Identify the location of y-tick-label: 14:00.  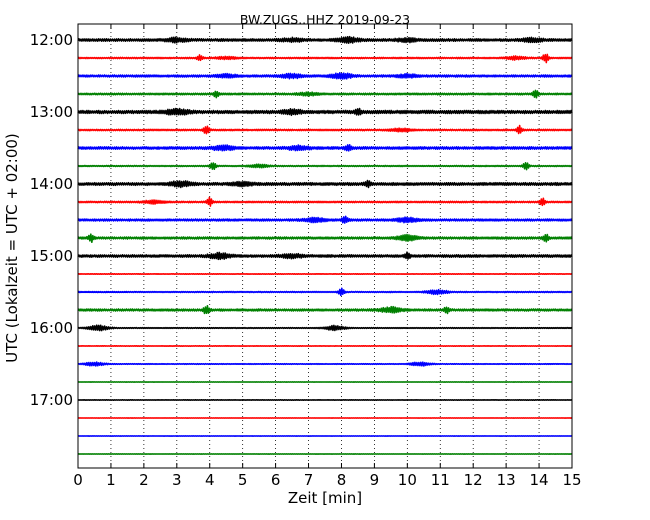
(51, 184).